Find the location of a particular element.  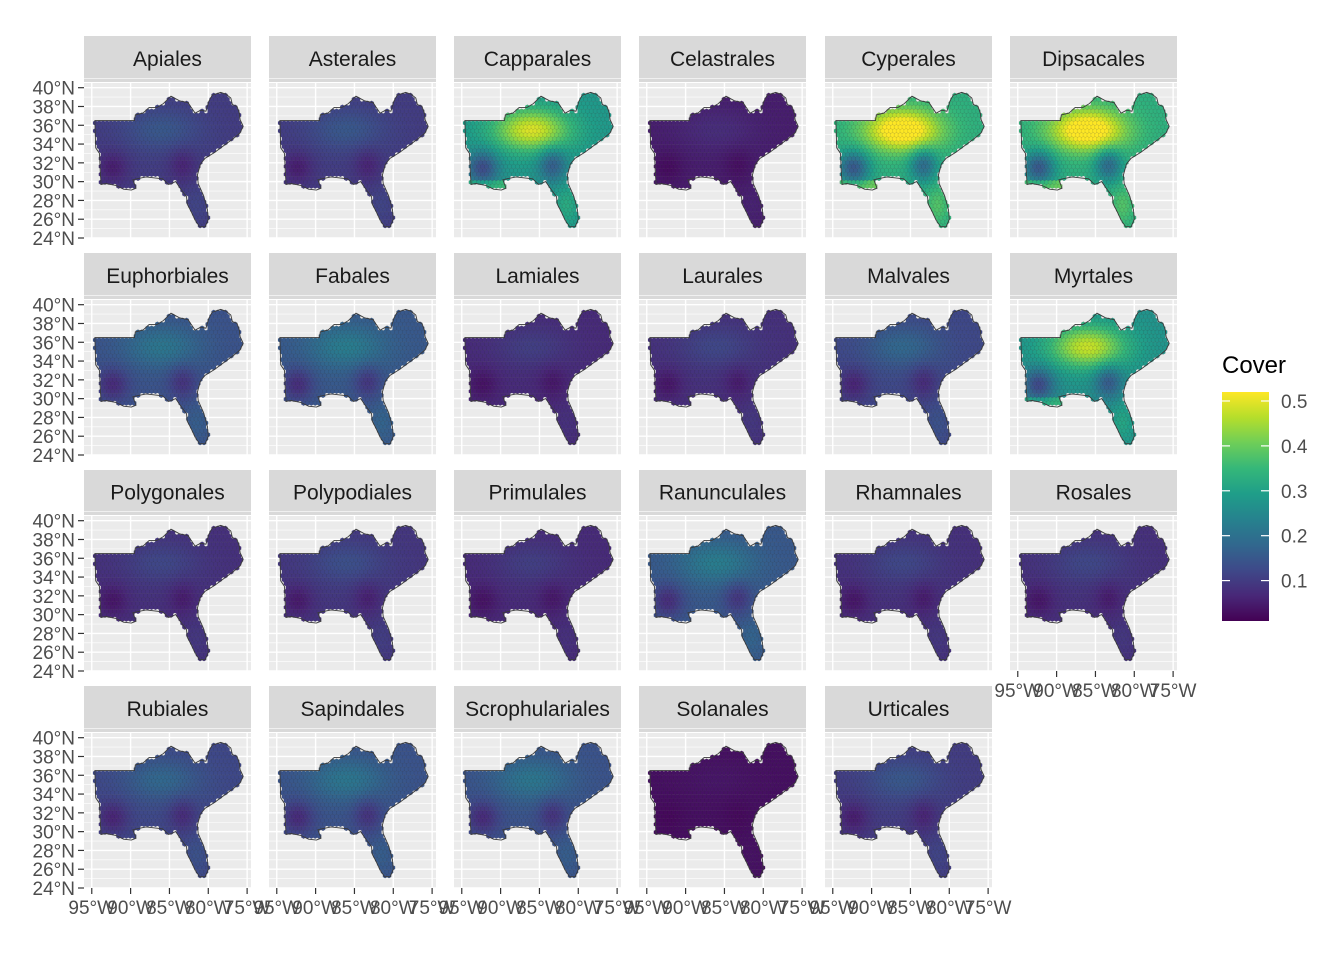

facet-panel: Fabales is located at coordinates (352, 354).